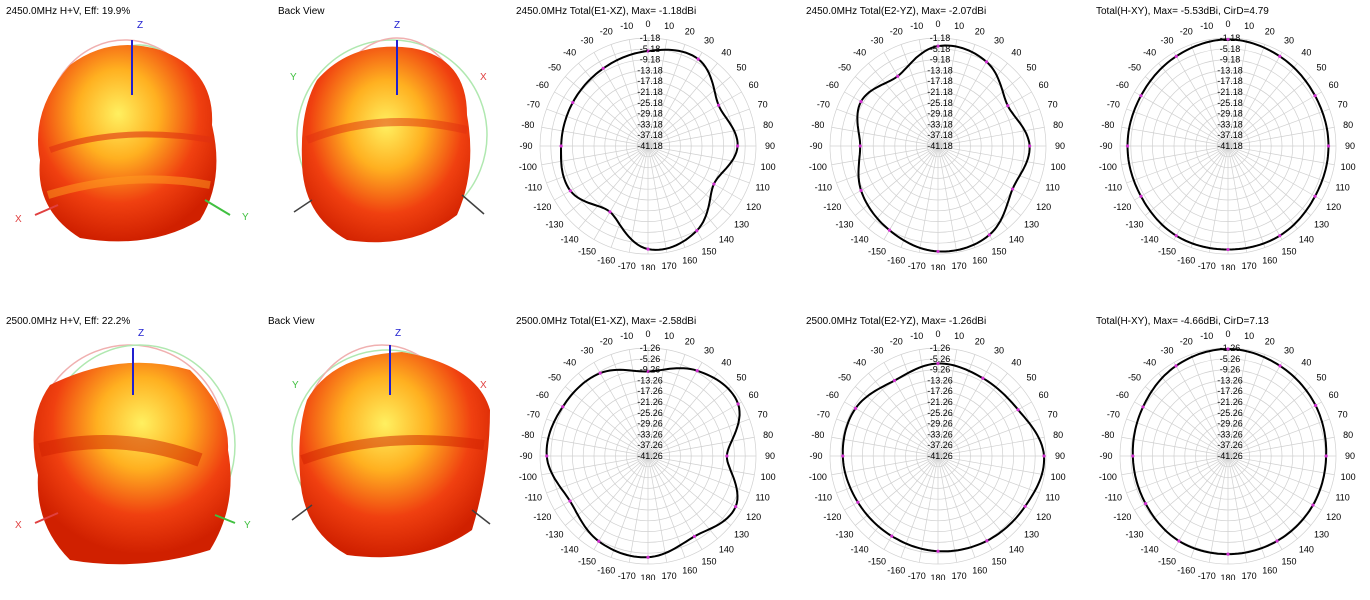  I want to click on angle-tick-label: -70, so click(1113, 104).